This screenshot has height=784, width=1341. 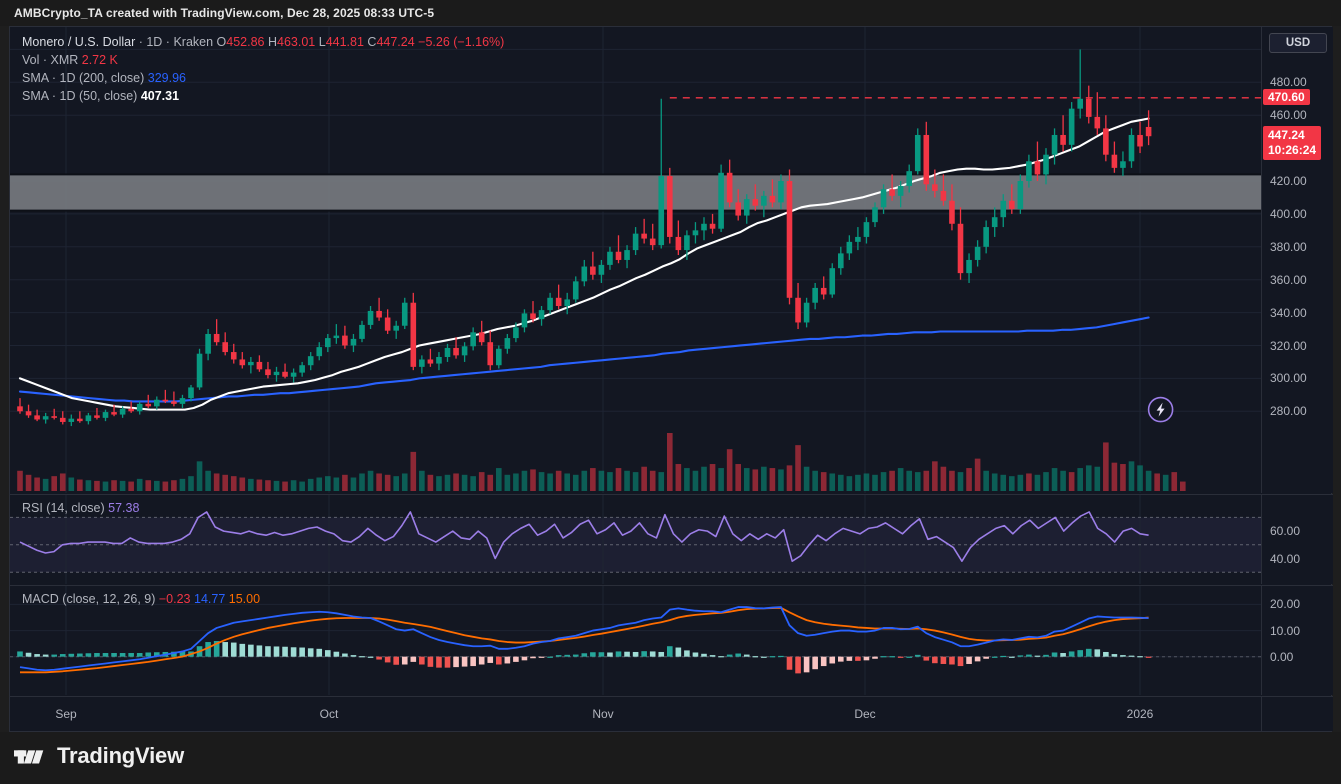 I want to click on rsi-pane: RSI (14, close) 57.38 60.00 40.00, so click(x=671, y=539).